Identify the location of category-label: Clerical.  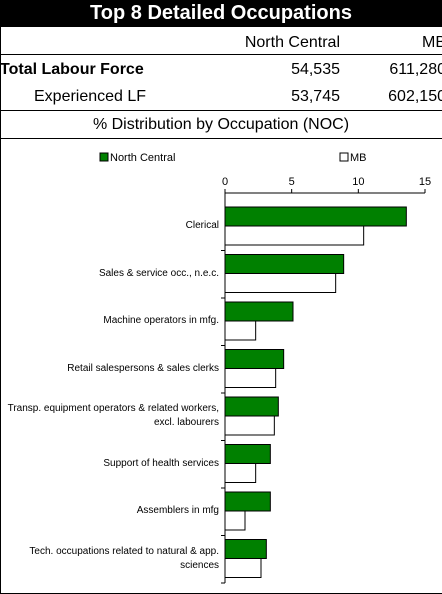
(202, 225).